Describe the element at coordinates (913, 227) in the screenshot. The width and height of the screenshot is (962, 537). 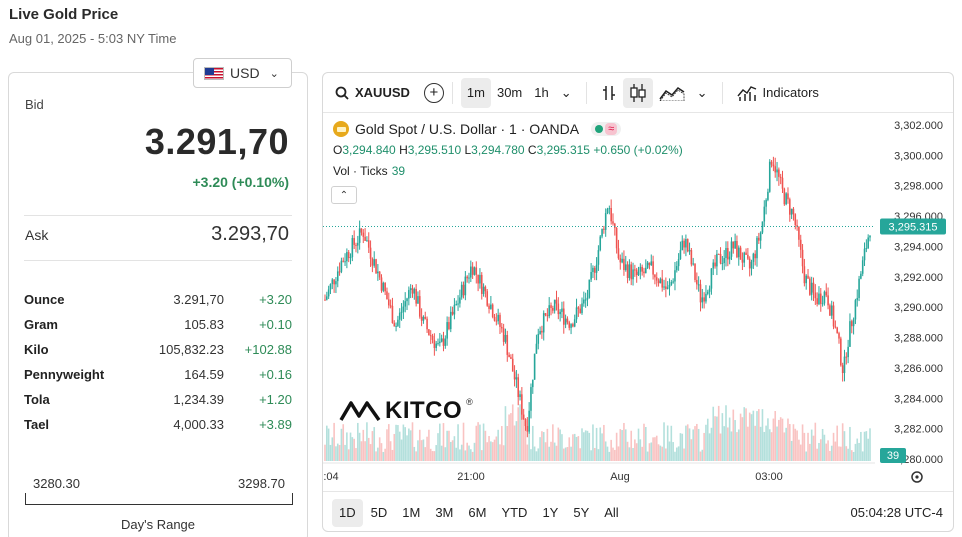
I see `last-price-label: 3,295.315` at that location.